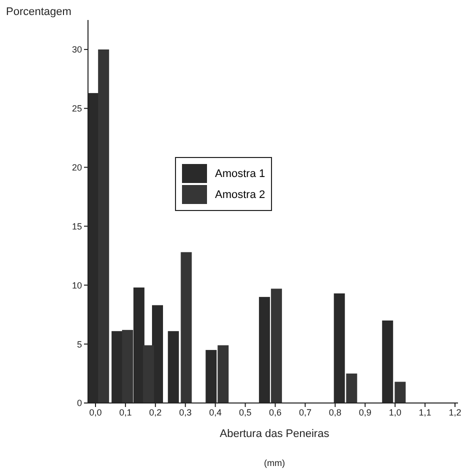 Image resolution: width=461 pixels, height=476 pixels. I want to click on x-tick-label: 1,2, so click(454, 412).